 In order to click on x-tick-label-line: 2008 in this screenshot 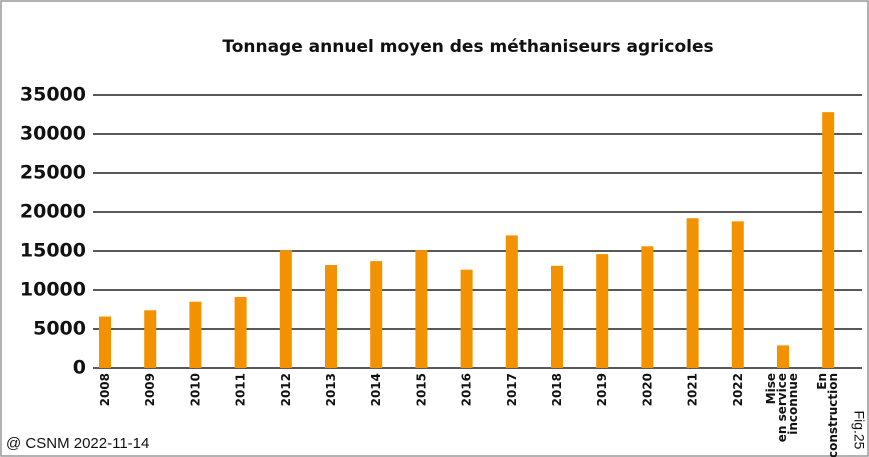, I will do `click(105, 389)`.